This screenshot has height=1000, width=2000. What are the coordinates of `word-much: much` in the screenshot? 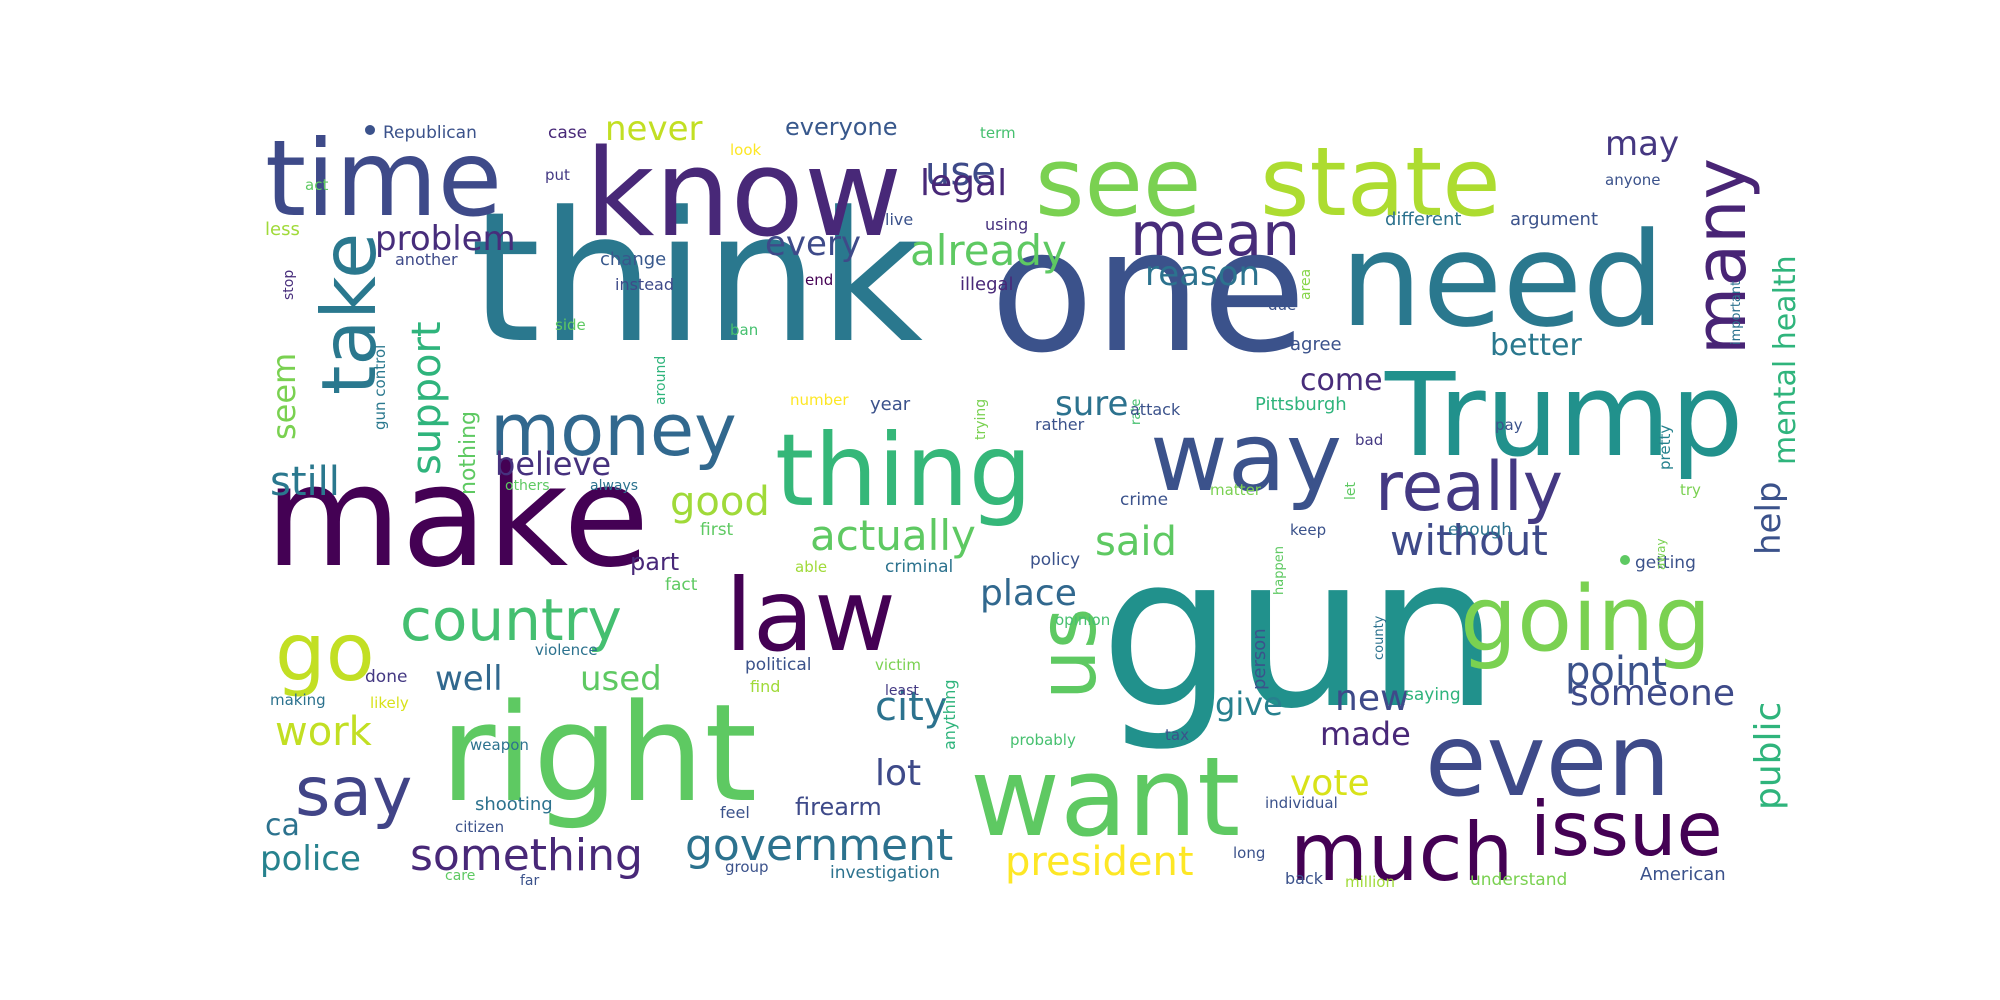 It's located at (1401, 852).